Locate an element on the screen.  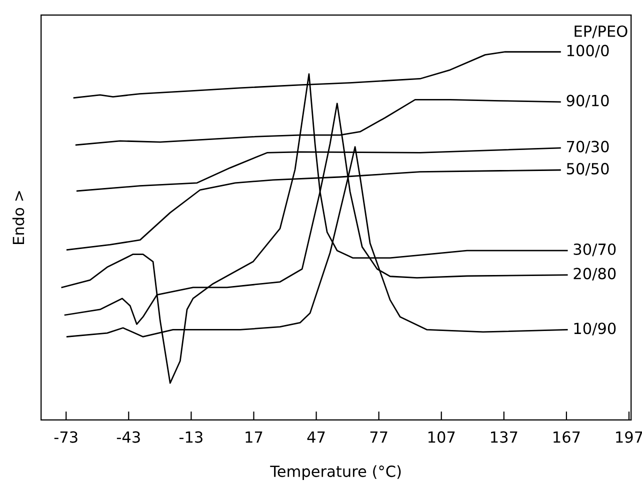
x-tick-label: 47 is located at coordinates (316, 437).